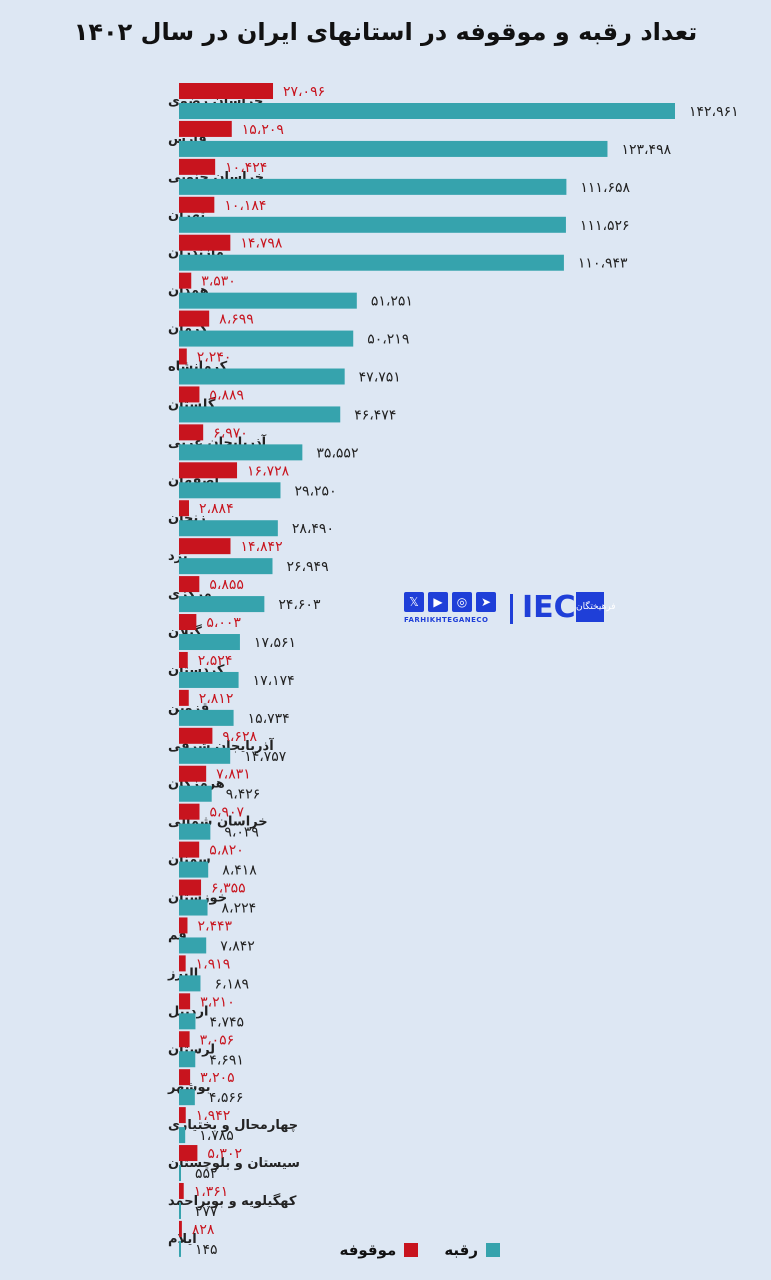 The image size is (771, 1280). I want to click on legend-label-raqabeh: رقبه, so click(461, 1250).